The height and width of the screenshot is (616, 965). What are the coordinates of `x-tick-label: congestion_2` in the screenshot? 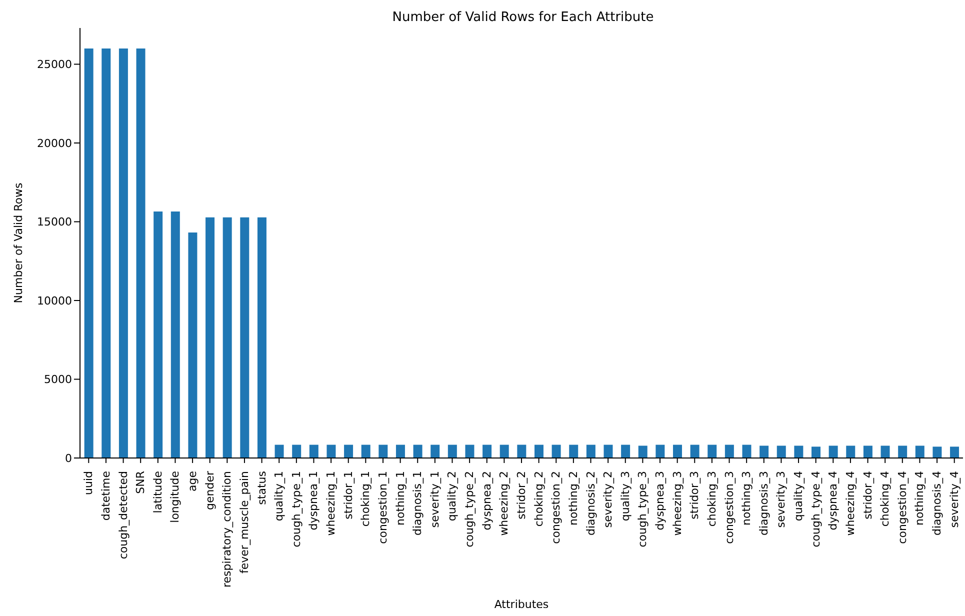 It's located at (556, 507).